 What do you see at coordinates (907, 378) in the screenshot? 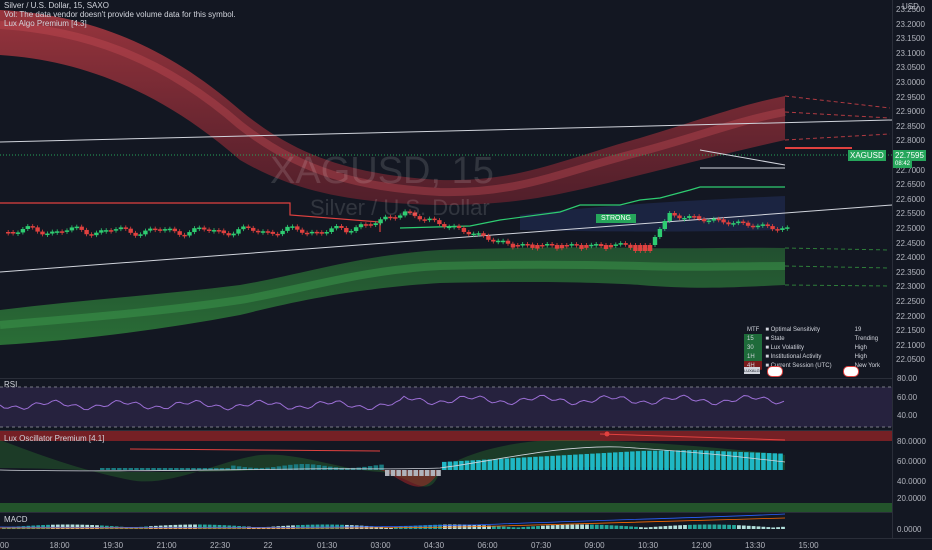
I see `rsi-tick: 80.00` at bounding box center [907, 378].